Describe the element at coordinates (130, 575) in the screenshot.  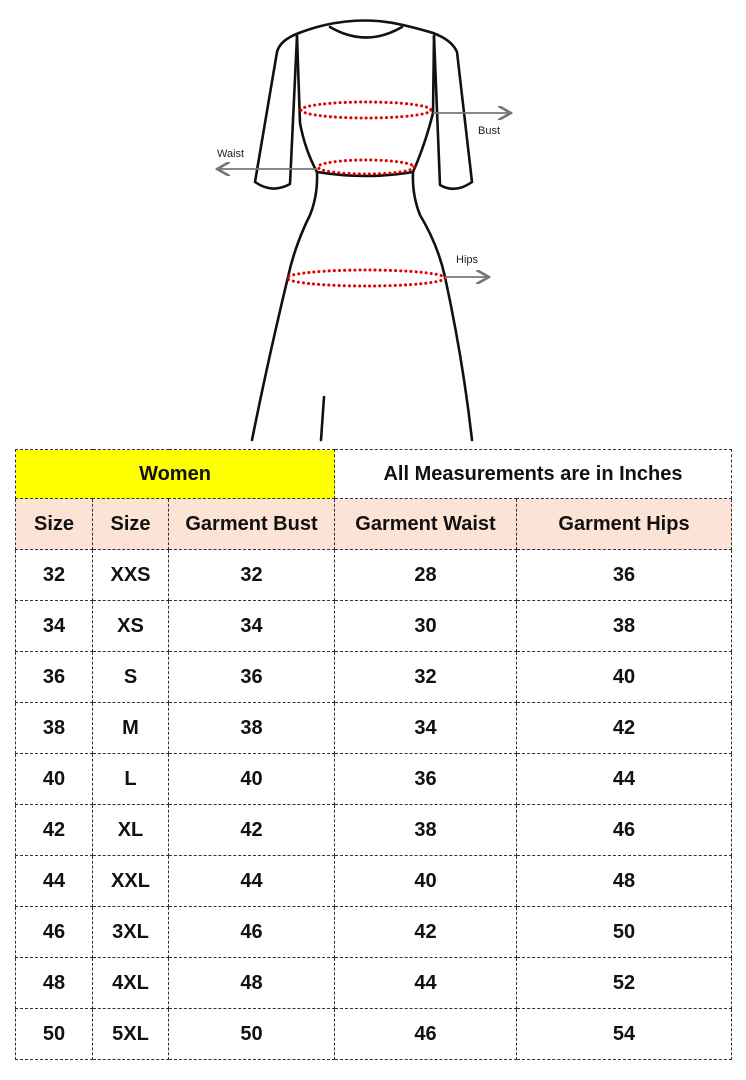
I see `table-cell: XXS` at that location.